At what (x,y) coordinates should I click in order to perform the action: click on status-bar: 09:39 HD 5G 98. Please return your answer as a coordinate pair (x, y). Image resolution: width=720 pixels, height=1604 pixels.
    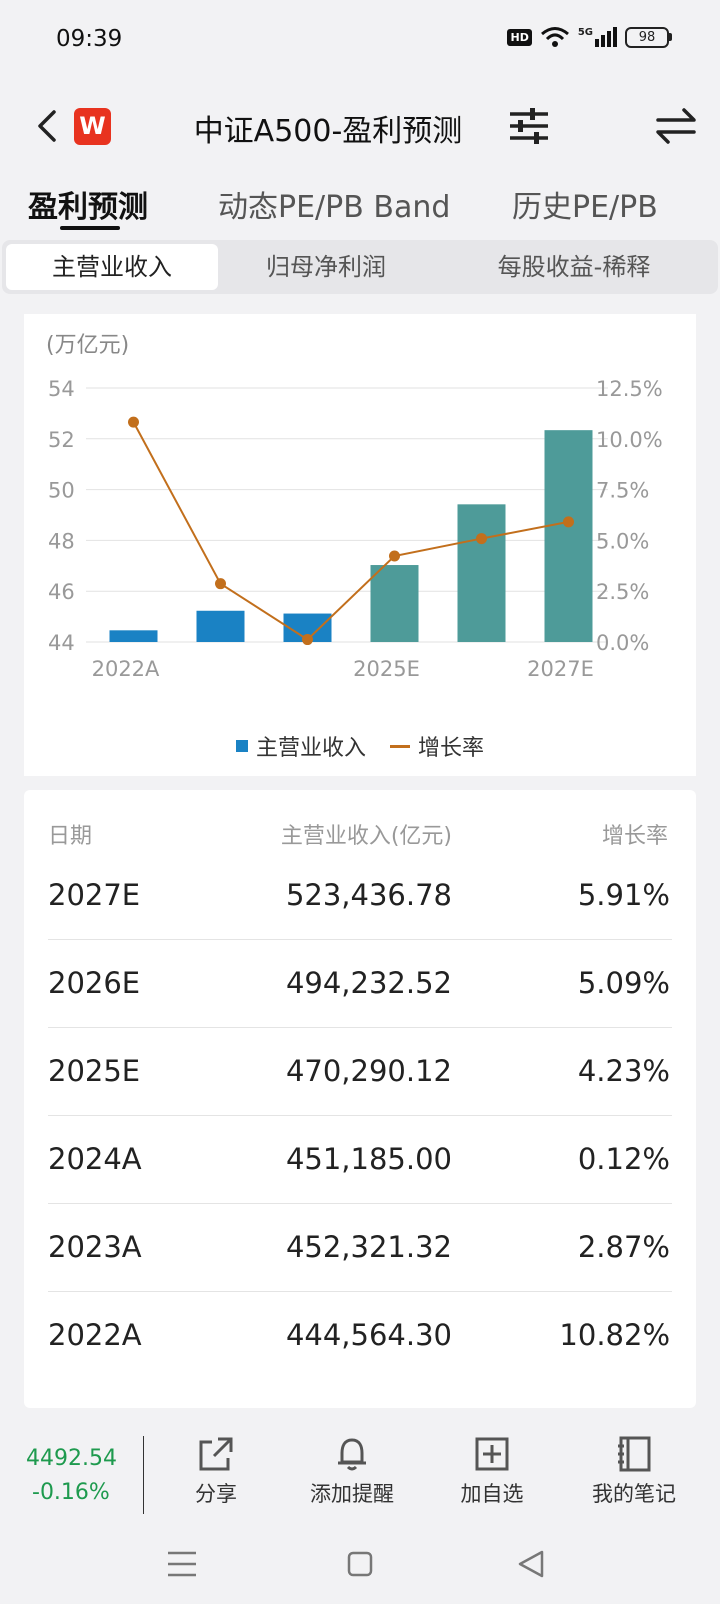
    Looking at the image, I should click on (360, 42).